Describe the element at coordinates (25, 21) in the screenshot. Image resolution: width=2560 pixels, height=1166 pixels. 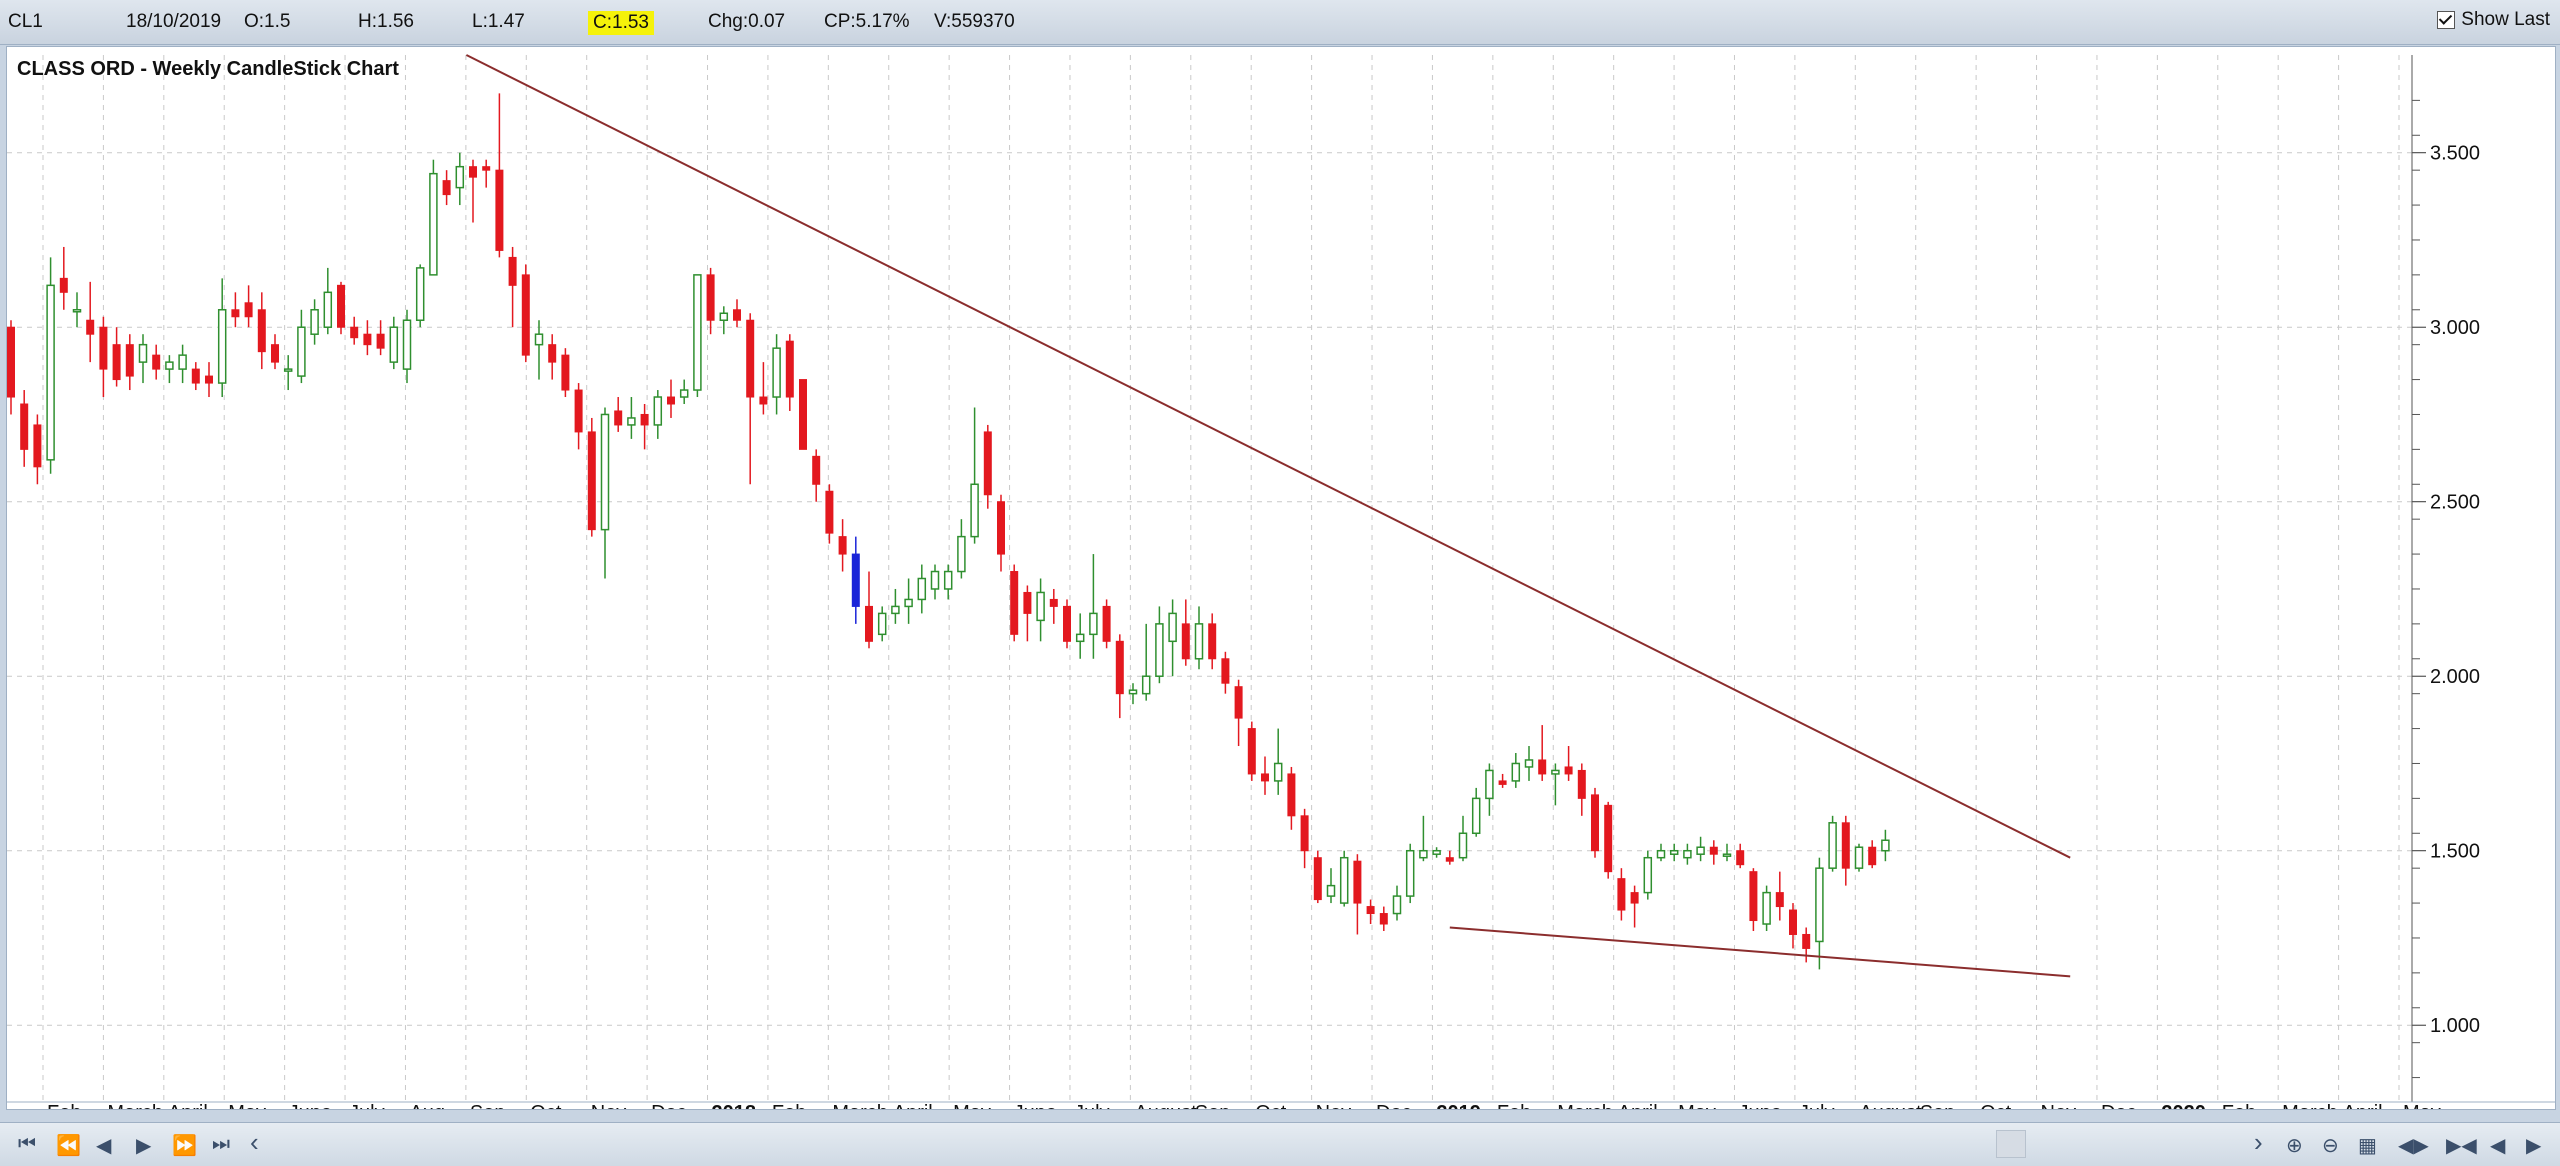
I see `symbol-label: CL1` at that location.